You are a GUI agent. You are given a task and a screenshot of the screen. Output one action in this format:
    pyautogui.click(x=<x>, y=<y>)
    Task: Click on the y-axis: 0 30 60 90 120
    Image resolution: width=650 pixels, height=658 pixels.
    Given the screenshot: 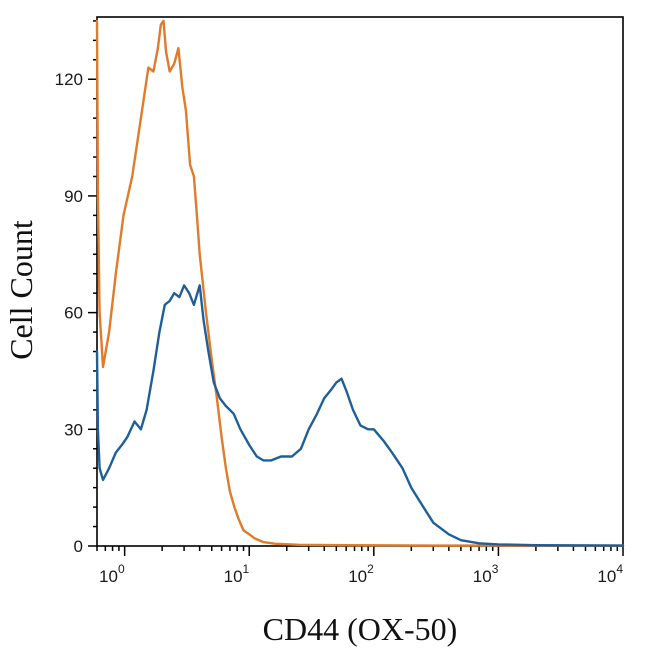 What is the action you would take?
    pyautogui.click(x=76, y=288)
    